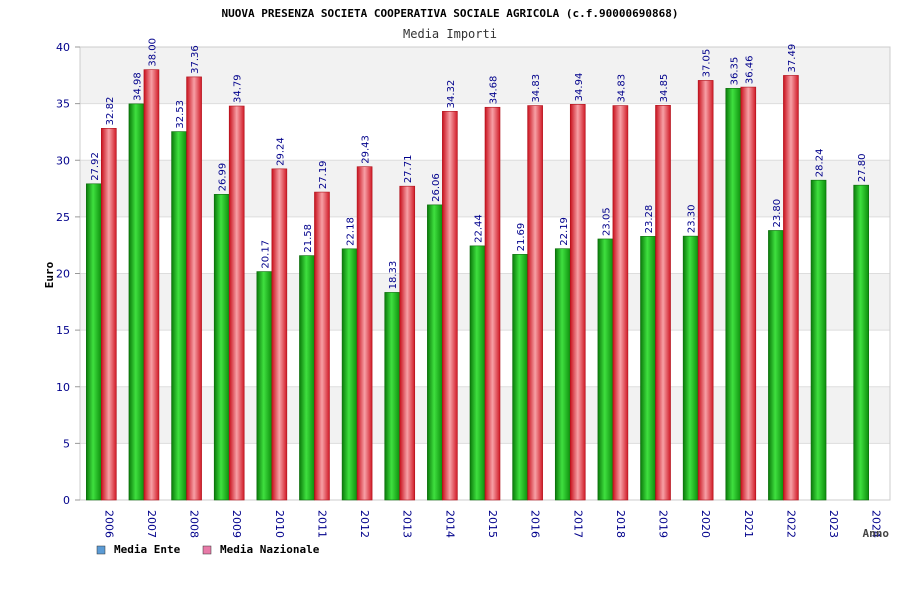 The width and height of the screenshot is (900, 600). What do you see at coordinates (748, 524) in the screenshot?
I see `x-tick-label: 2021` at bounding box center [748, 524].